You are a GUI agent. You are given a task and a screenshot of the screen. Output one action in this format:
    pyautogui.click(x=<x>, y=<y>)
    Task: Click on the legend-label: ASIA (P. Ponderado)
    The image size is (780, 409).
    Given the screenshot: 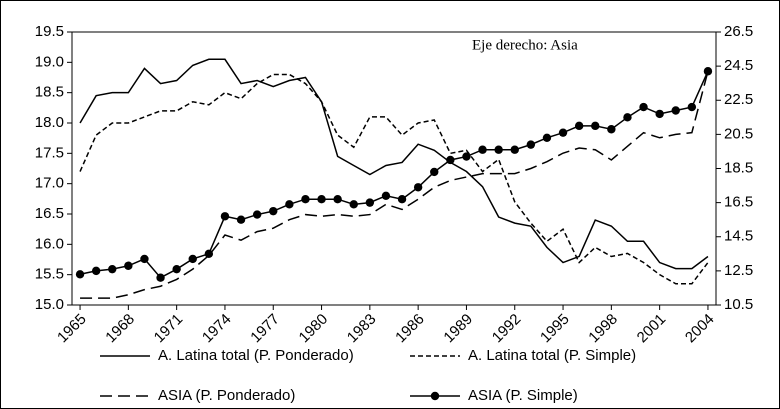 What is the action you would take?
    pyautogui.click(x=226, y=395)
    